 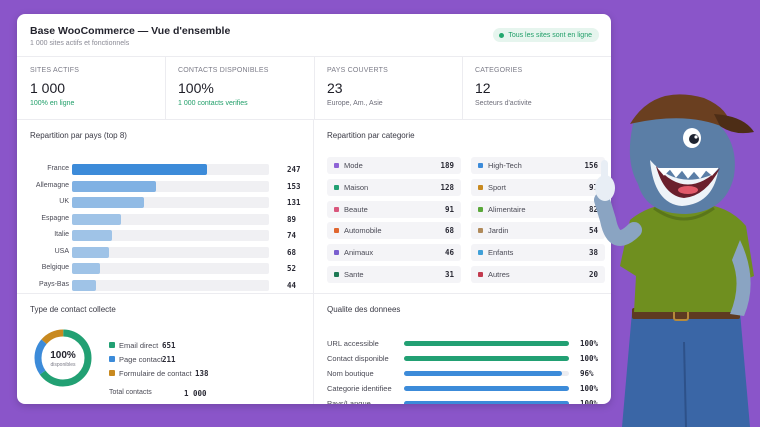 I want to click on category-label: Maison, so click(x=356, y=187).